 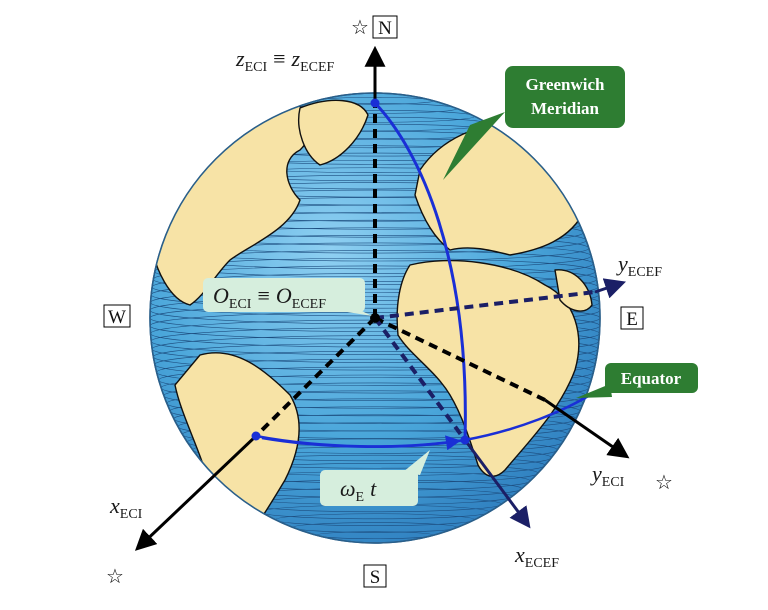 I want to click on star-north-icon: ☆, so click(x=360, y=28).